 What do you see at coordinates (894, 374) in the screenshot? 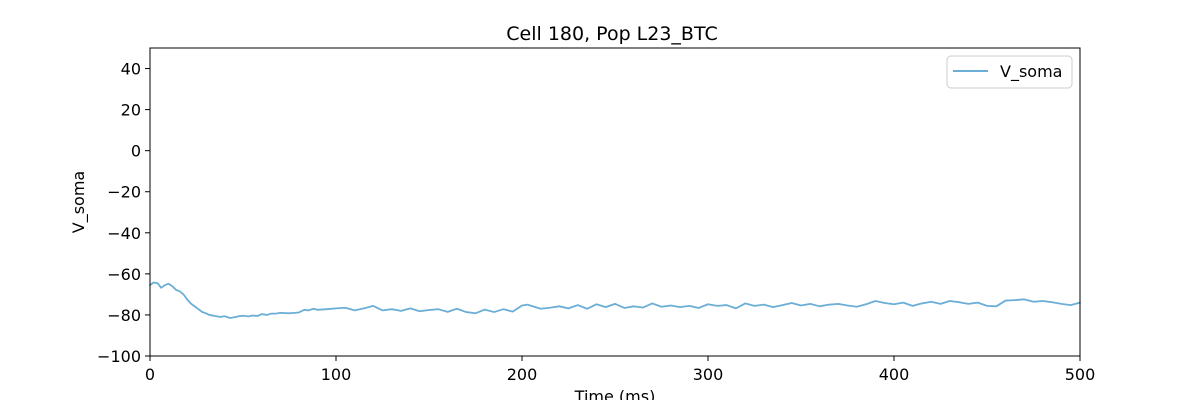
I see `x-tick-label: 400` at bounding box center [894, 374].